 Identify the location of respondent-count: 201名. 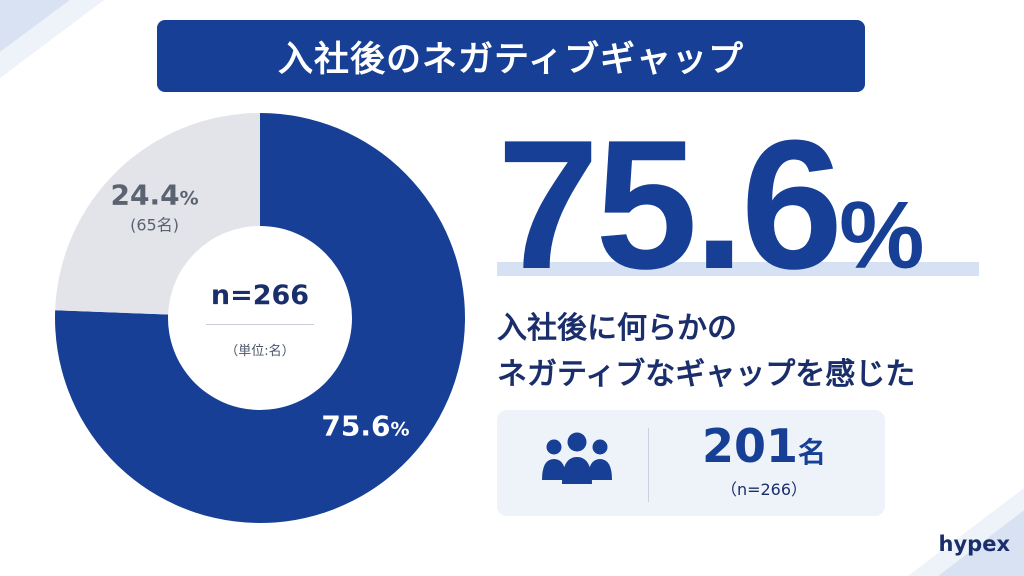
(764, 449).